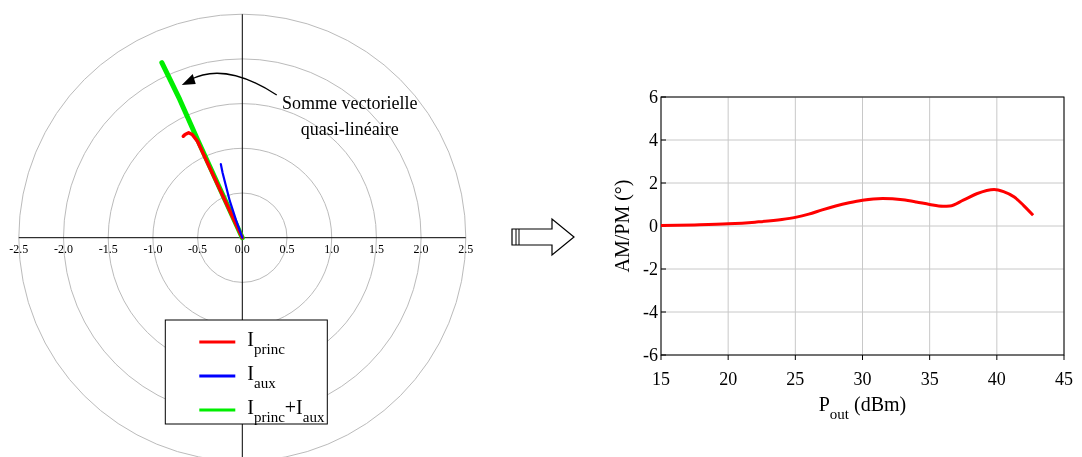 The height and width of the screenshot is (457, 1082). Describe the element at coordinates (622, 226) in the screenshot. I see `y-axis-title: AM/PM (°)` at that location.